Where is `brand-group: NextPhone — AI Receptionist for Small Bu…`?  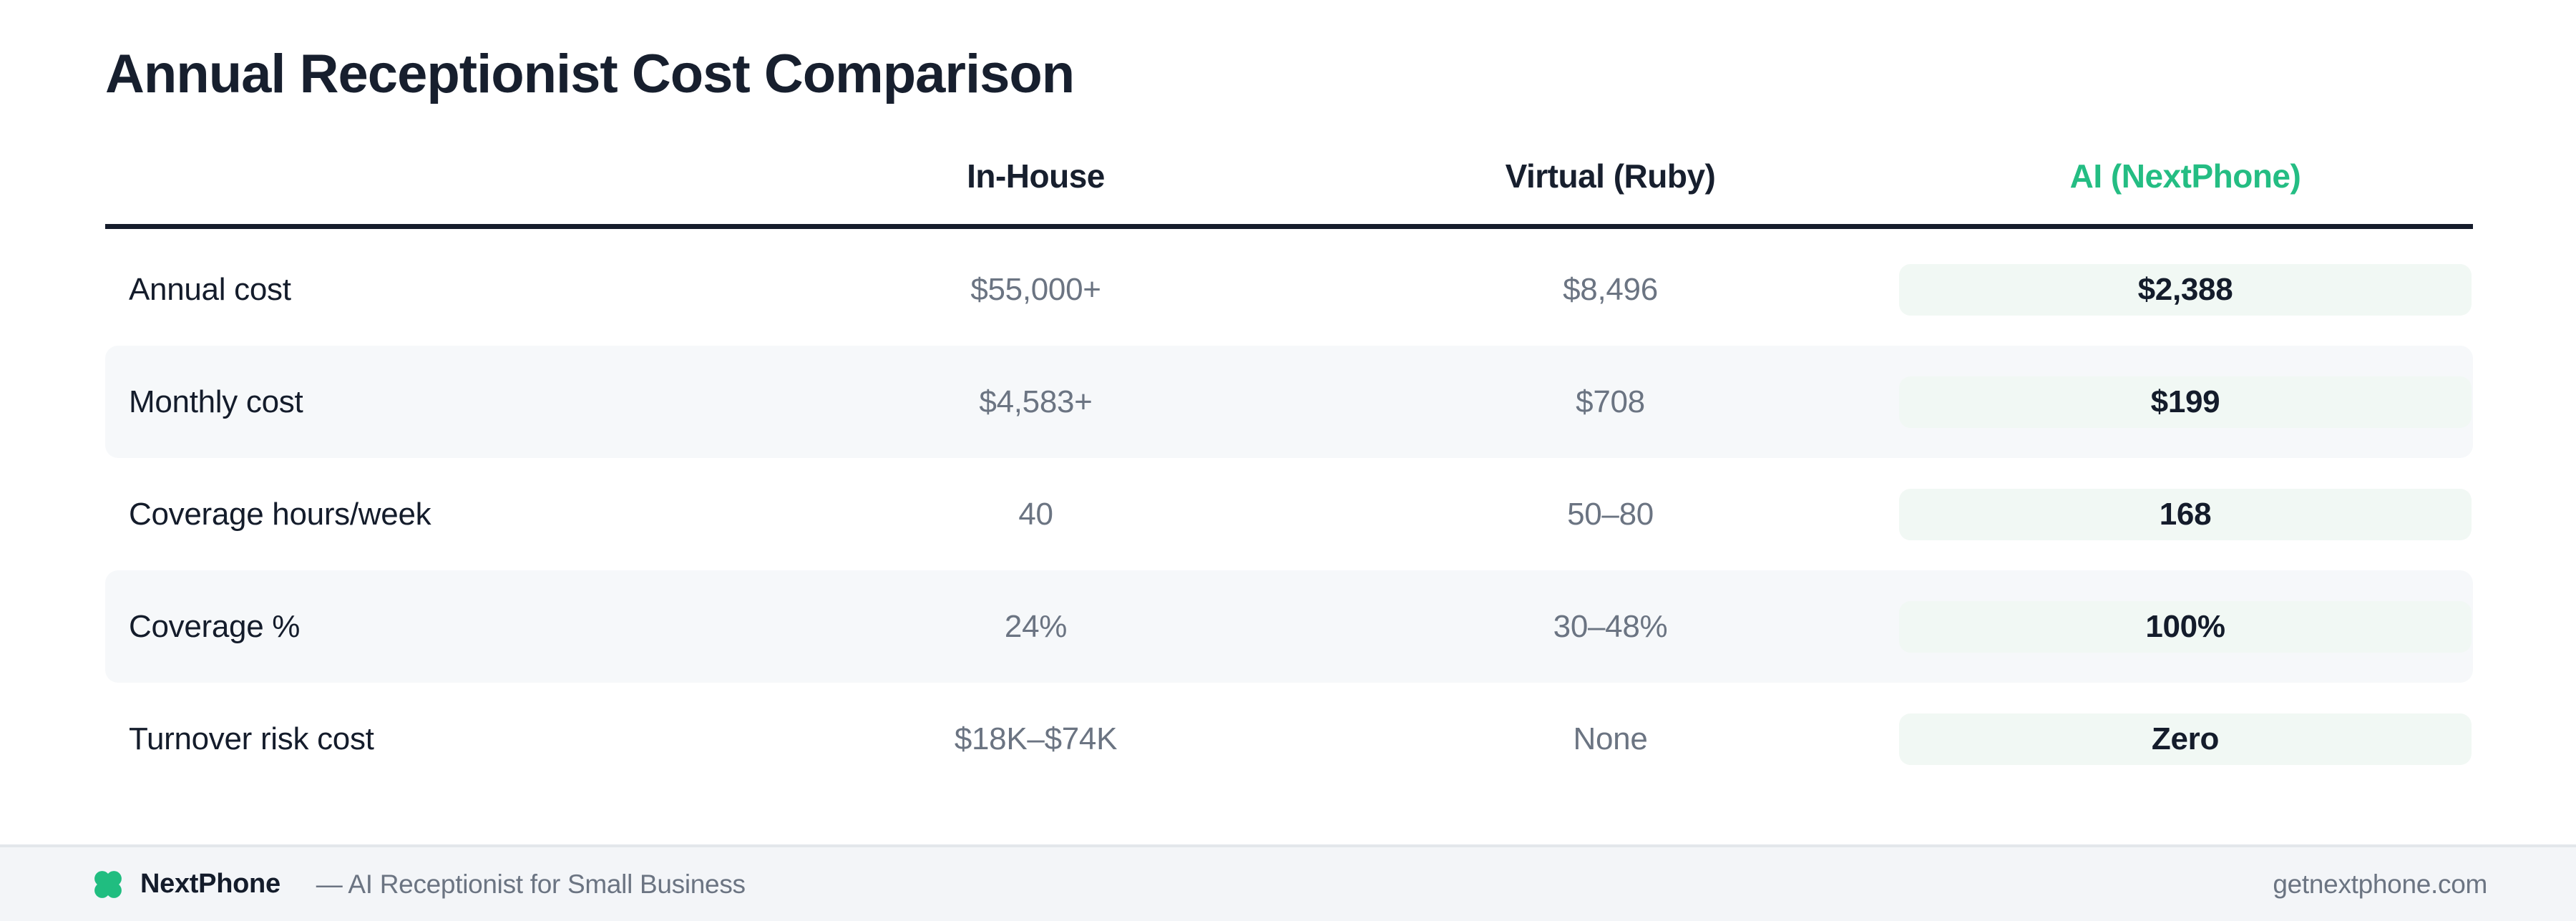 brand-group: NextPhone — AI Receptionist for Small Bu… is located at coordinates (419, 884).